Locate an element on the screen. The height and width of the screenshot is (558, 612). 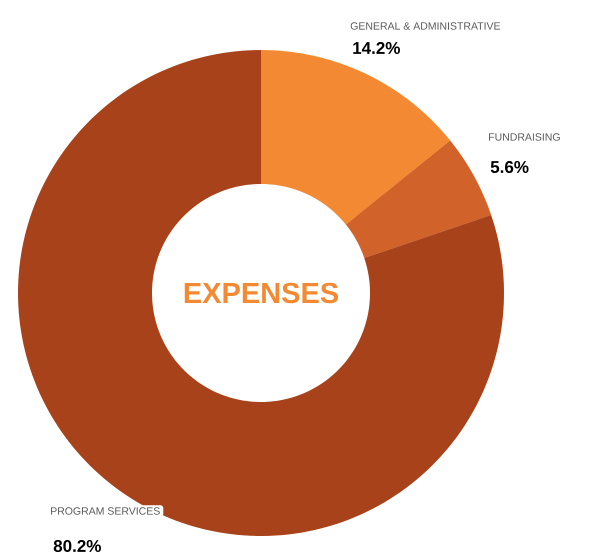
slice-label: FUNDRAISING is located at coordinates (524, 137).